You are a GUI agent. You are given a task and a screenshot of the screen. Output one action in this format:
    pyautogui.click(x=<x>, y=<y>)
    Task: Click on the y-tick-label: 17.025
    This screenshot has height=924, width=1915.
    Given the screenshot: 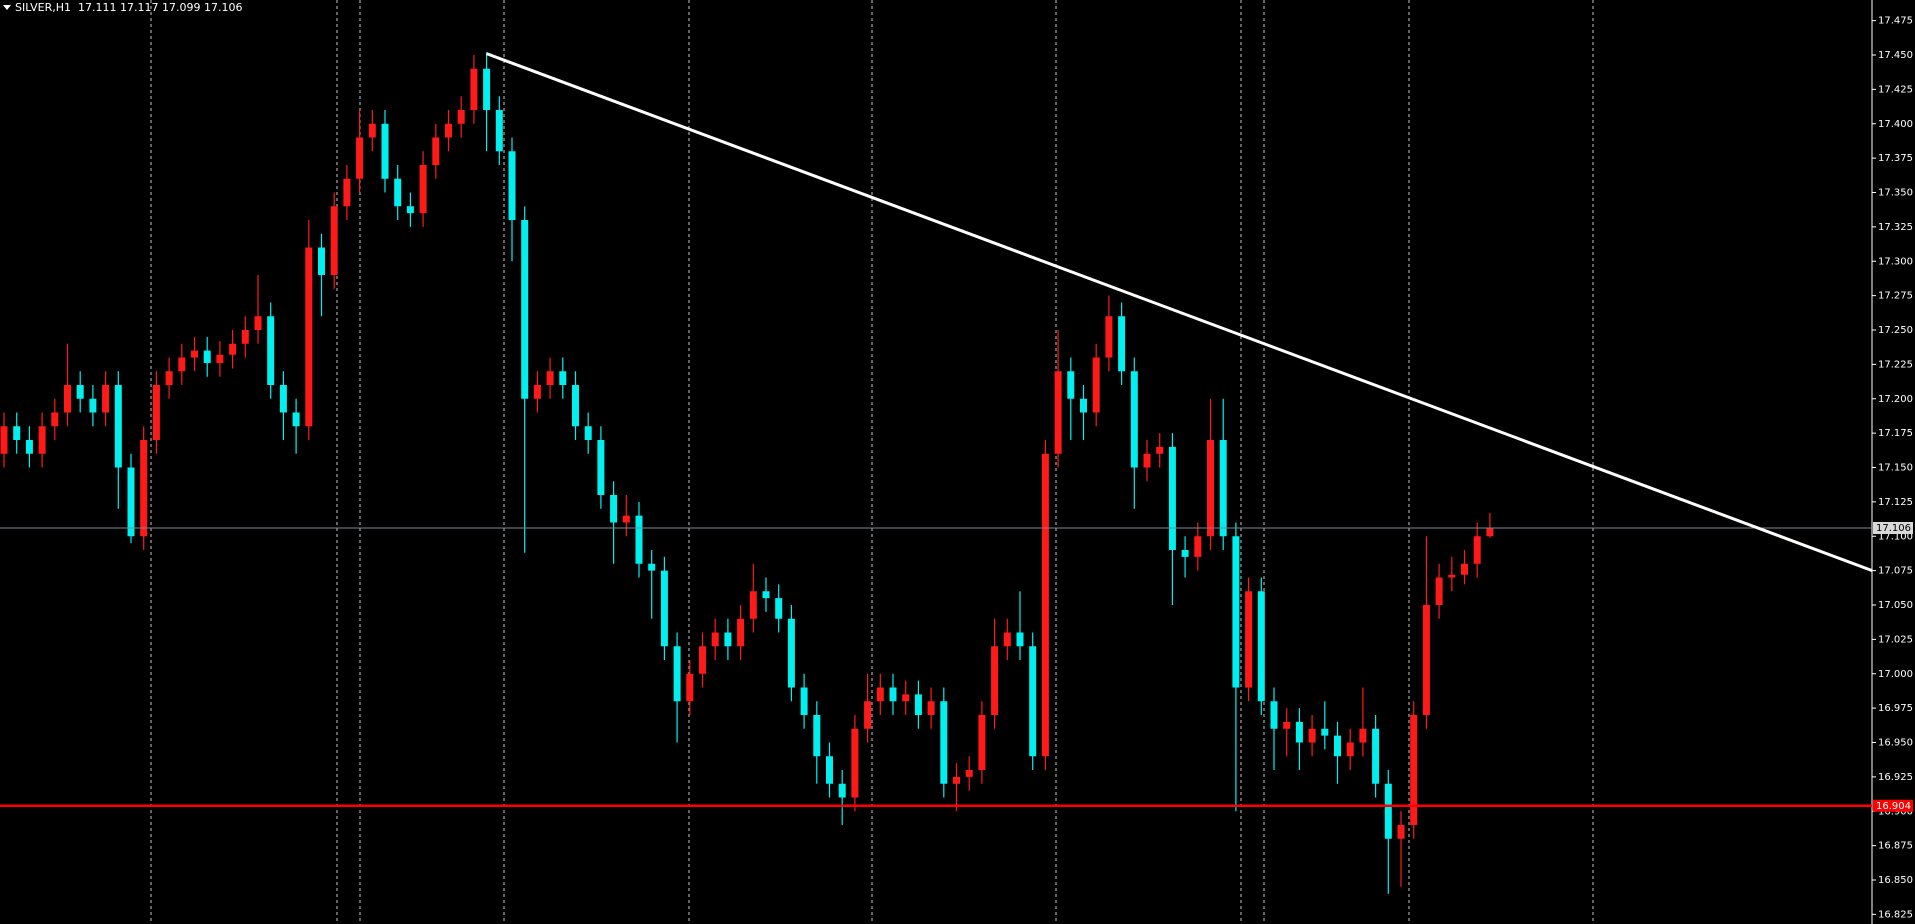 What is the action you would take?
    pyautogui.click(x=1895, y=639)
    